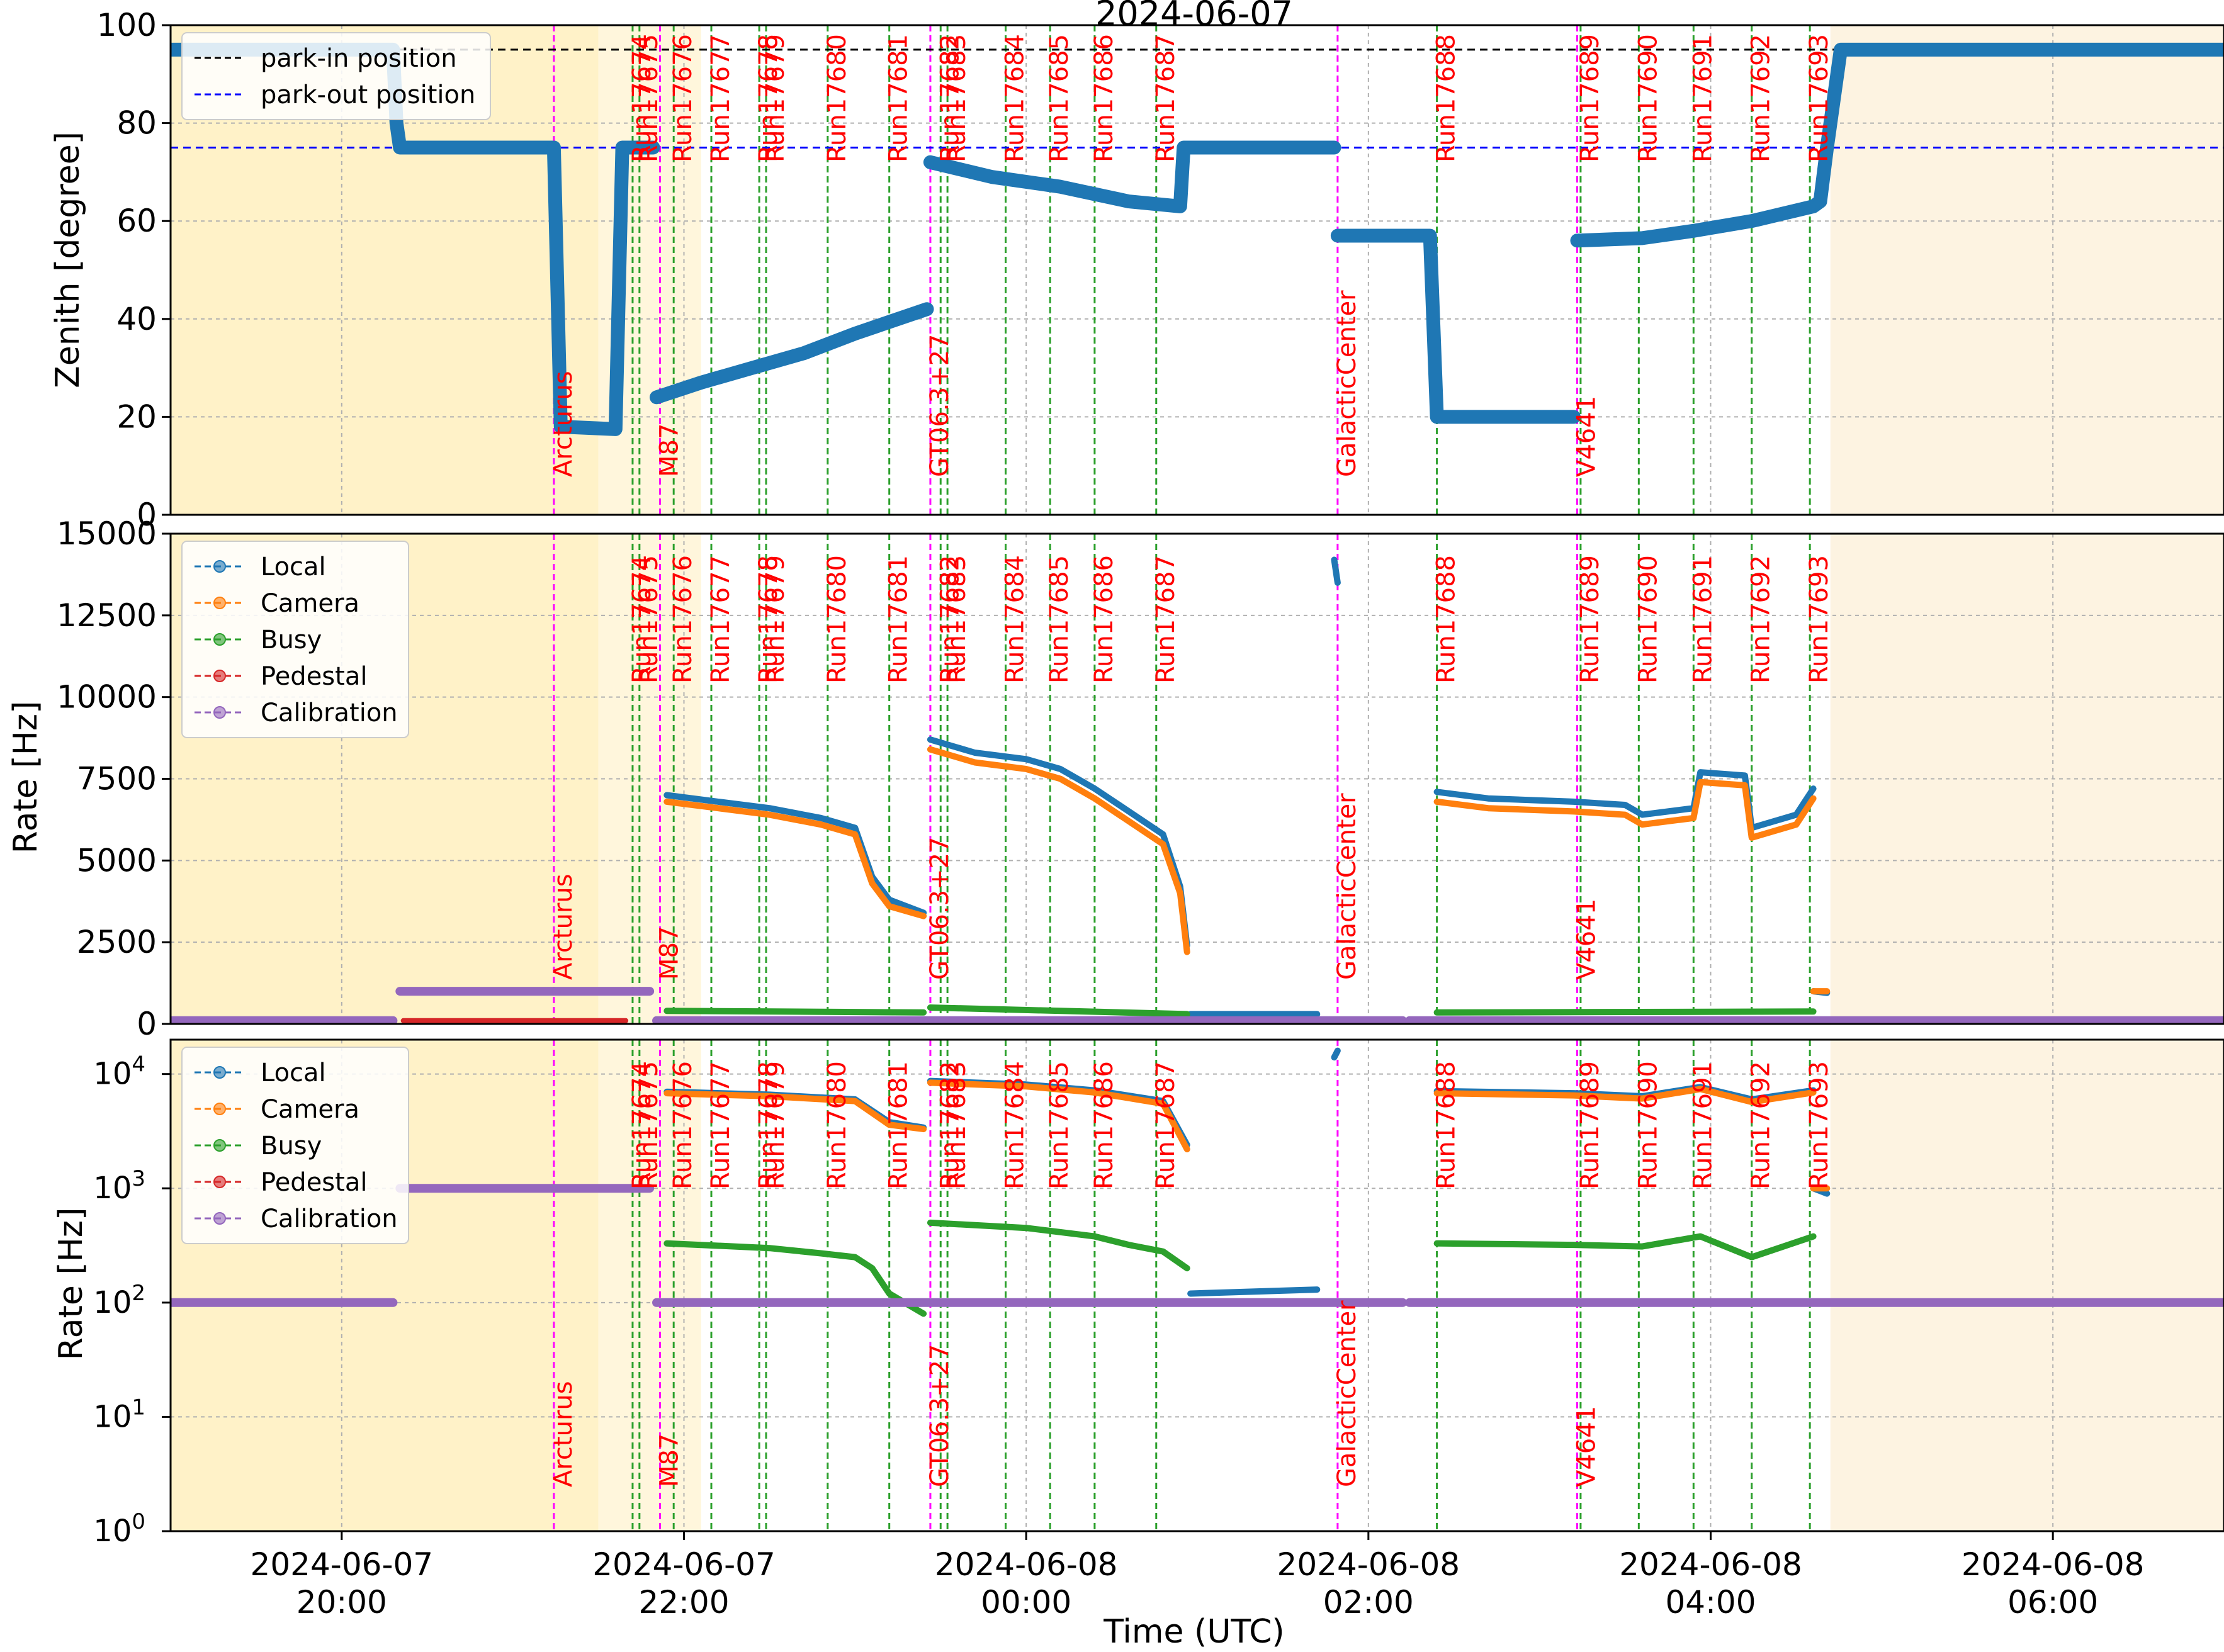  What do you see at coordinates (1710, 1602) in the screenshot?
I see `x-tick-label-time: 04:00` at bounding box center [1710, 1602].